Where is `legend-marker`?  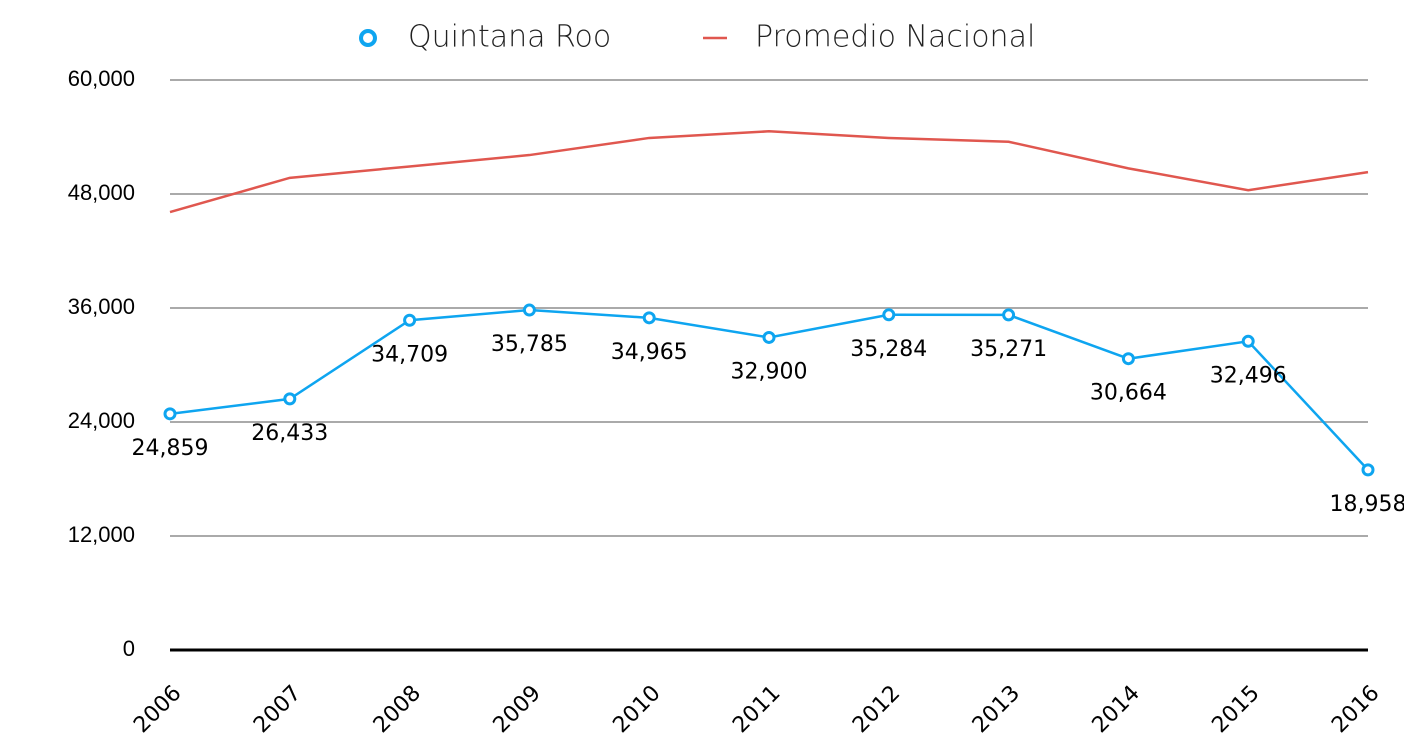
legend-marker is located at coordinates (368, 38).